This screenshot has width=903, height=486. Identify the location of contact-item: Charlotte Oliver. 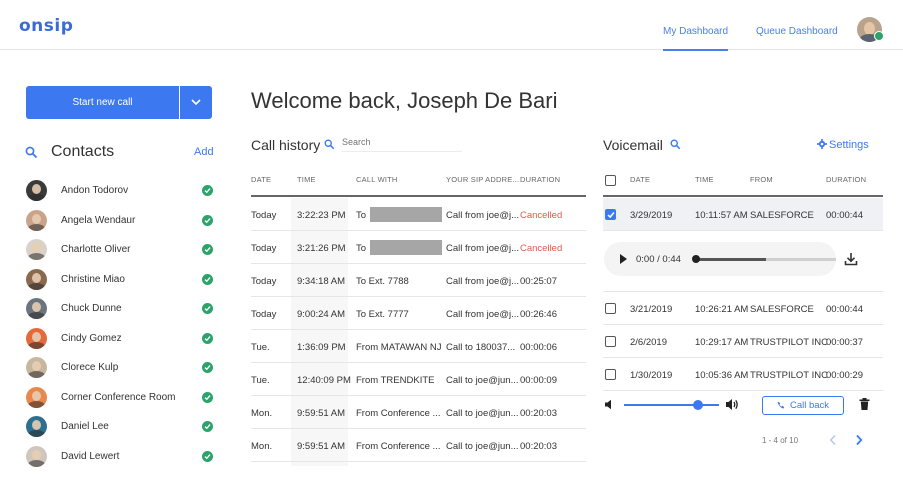
(121, 253).